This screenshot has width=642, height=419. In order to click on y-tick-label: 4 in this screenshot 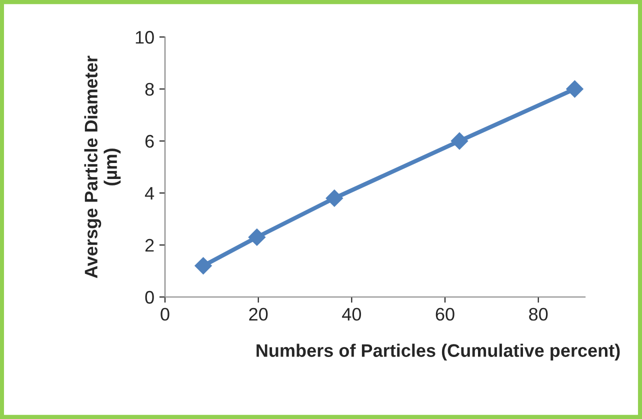, I will do `click(149, 193)`.